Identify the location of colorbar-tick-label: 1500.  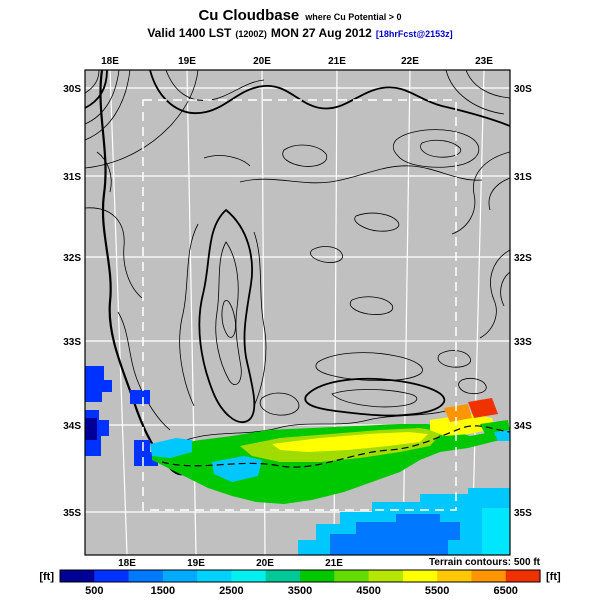
(163, 591).